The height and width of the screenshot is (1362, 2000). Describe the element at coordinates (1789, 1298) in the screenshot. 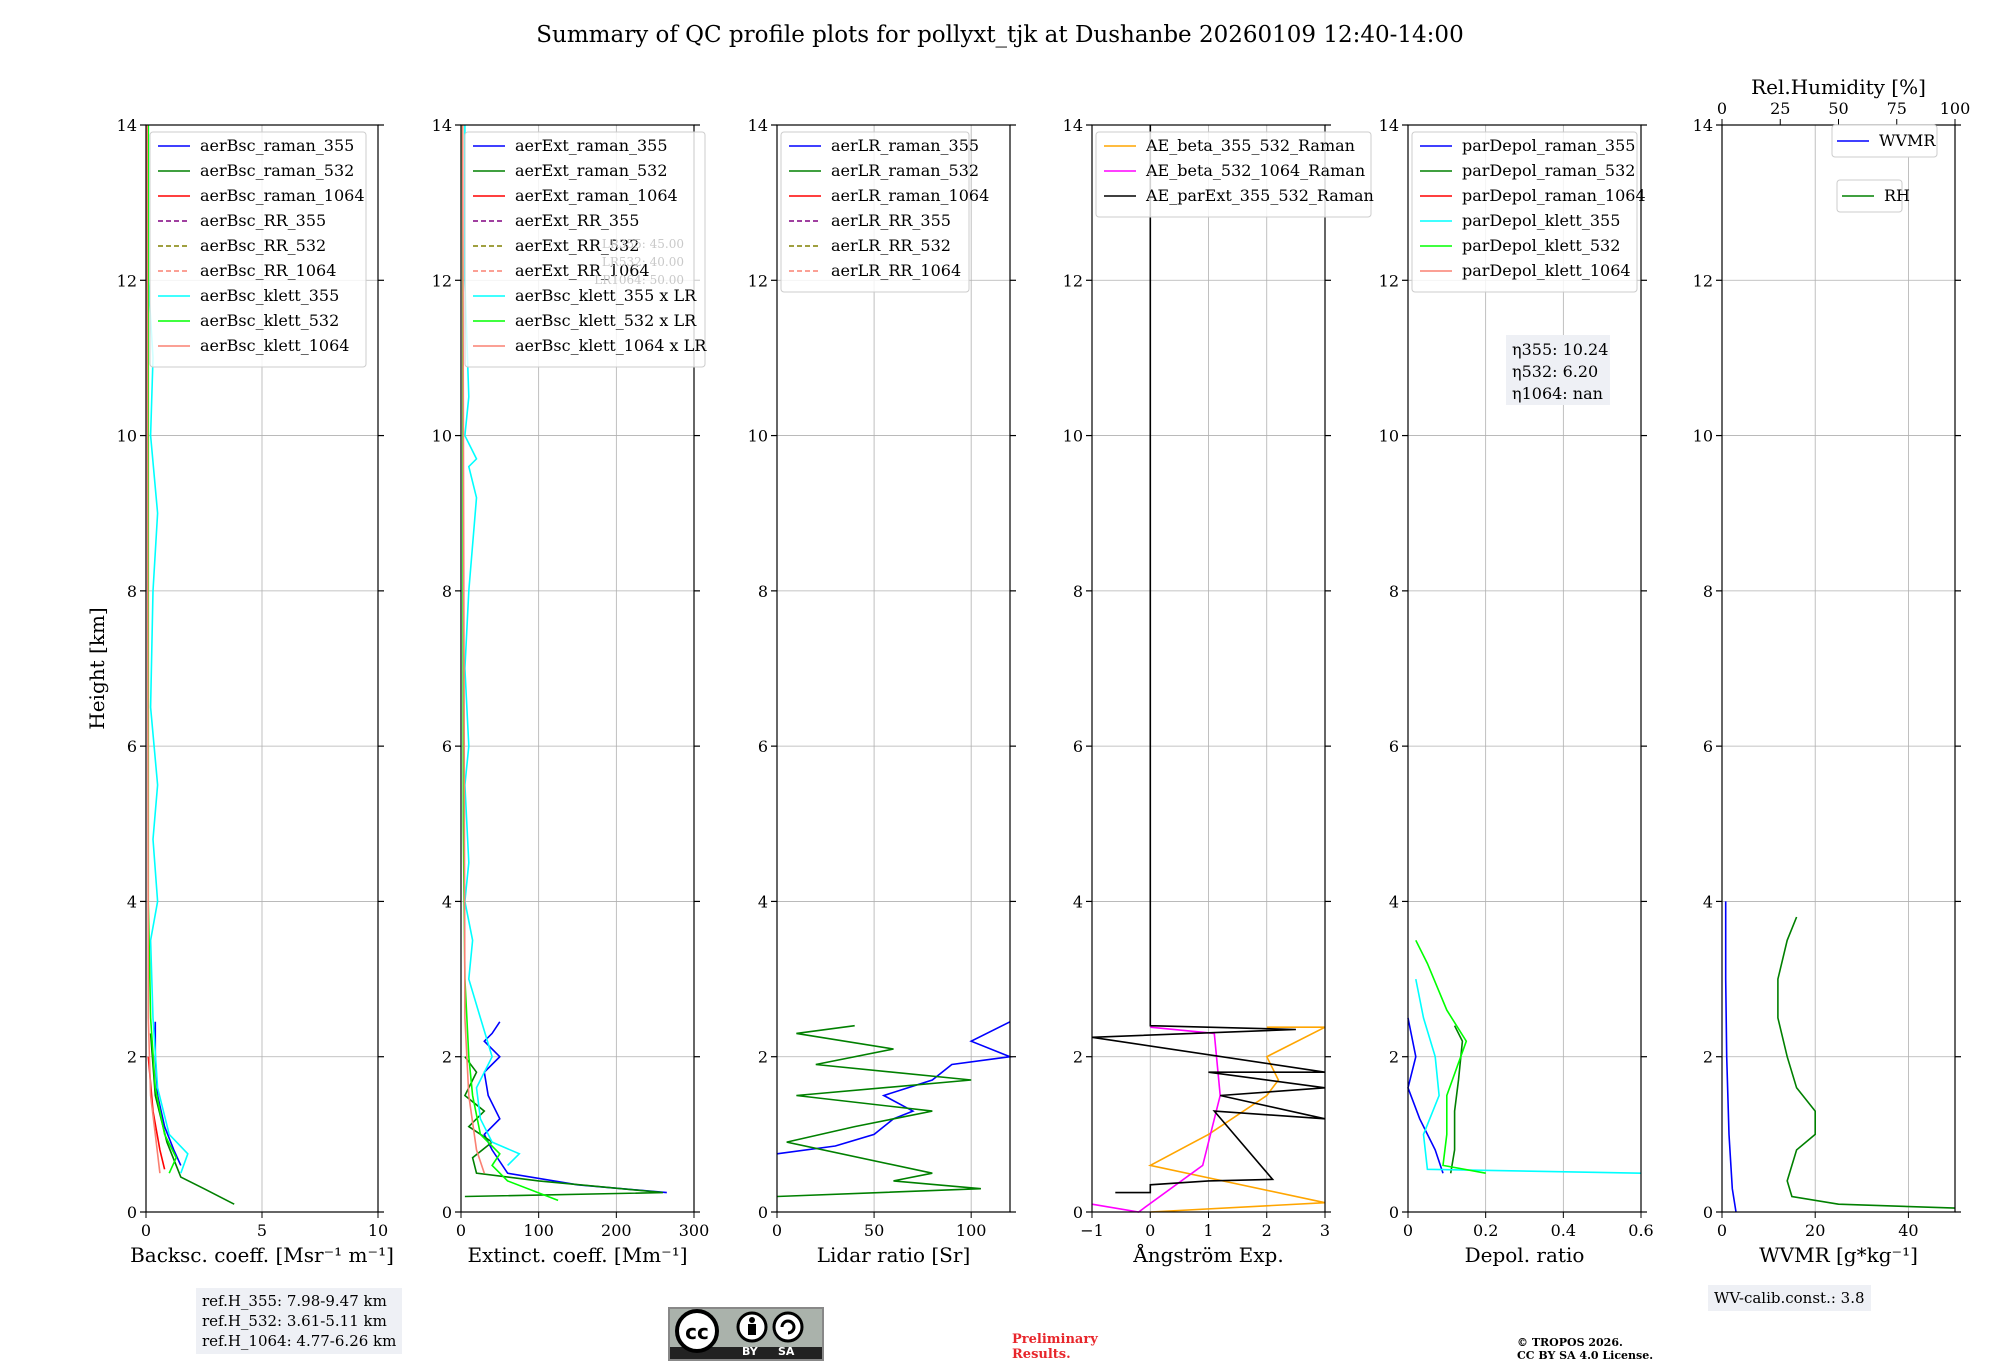

I see `wv-calib-const: WV-calib.const.: 3.8` at that location.